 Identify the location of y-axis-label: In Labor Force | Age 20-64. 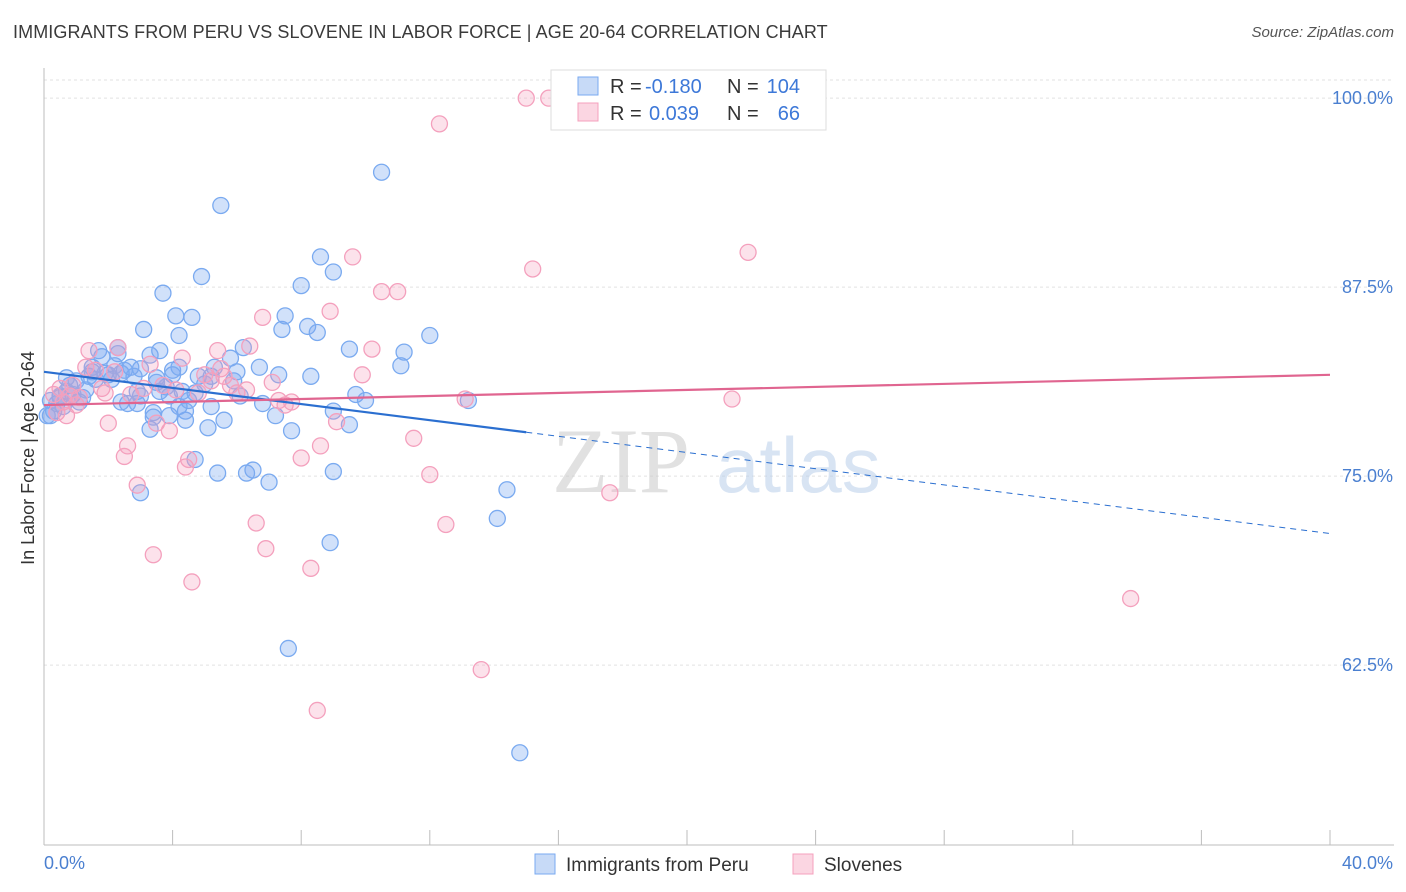
(28, 458).